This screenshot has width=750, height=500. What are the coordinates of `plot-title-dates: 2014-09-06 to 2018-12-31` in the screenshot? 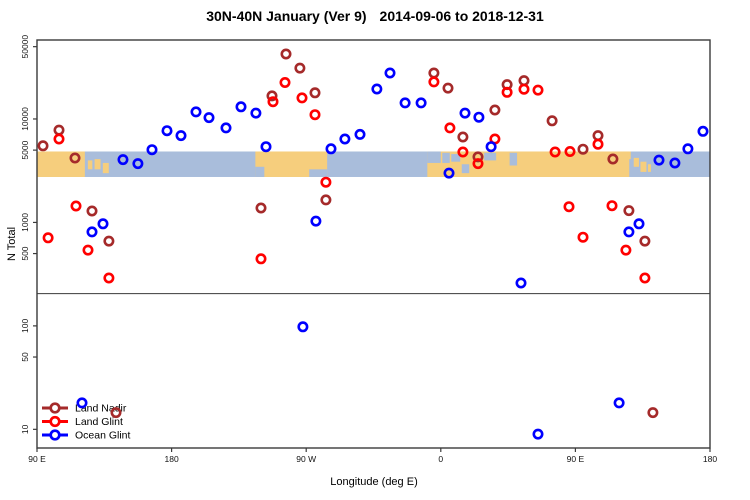 It's located at (461, 16).